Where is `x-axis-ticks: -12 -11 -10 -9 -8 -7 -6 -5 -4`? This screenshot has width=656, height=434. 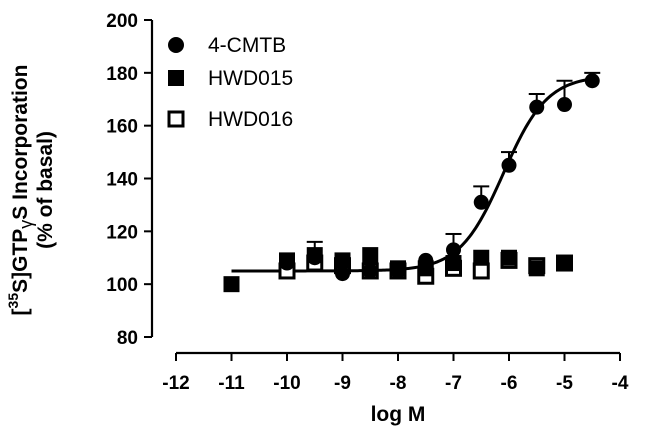 x-axis-ticks: -12 -11 -10 -9 -8 -7 -6 -5 -4 is located at coordinates (395, 373).